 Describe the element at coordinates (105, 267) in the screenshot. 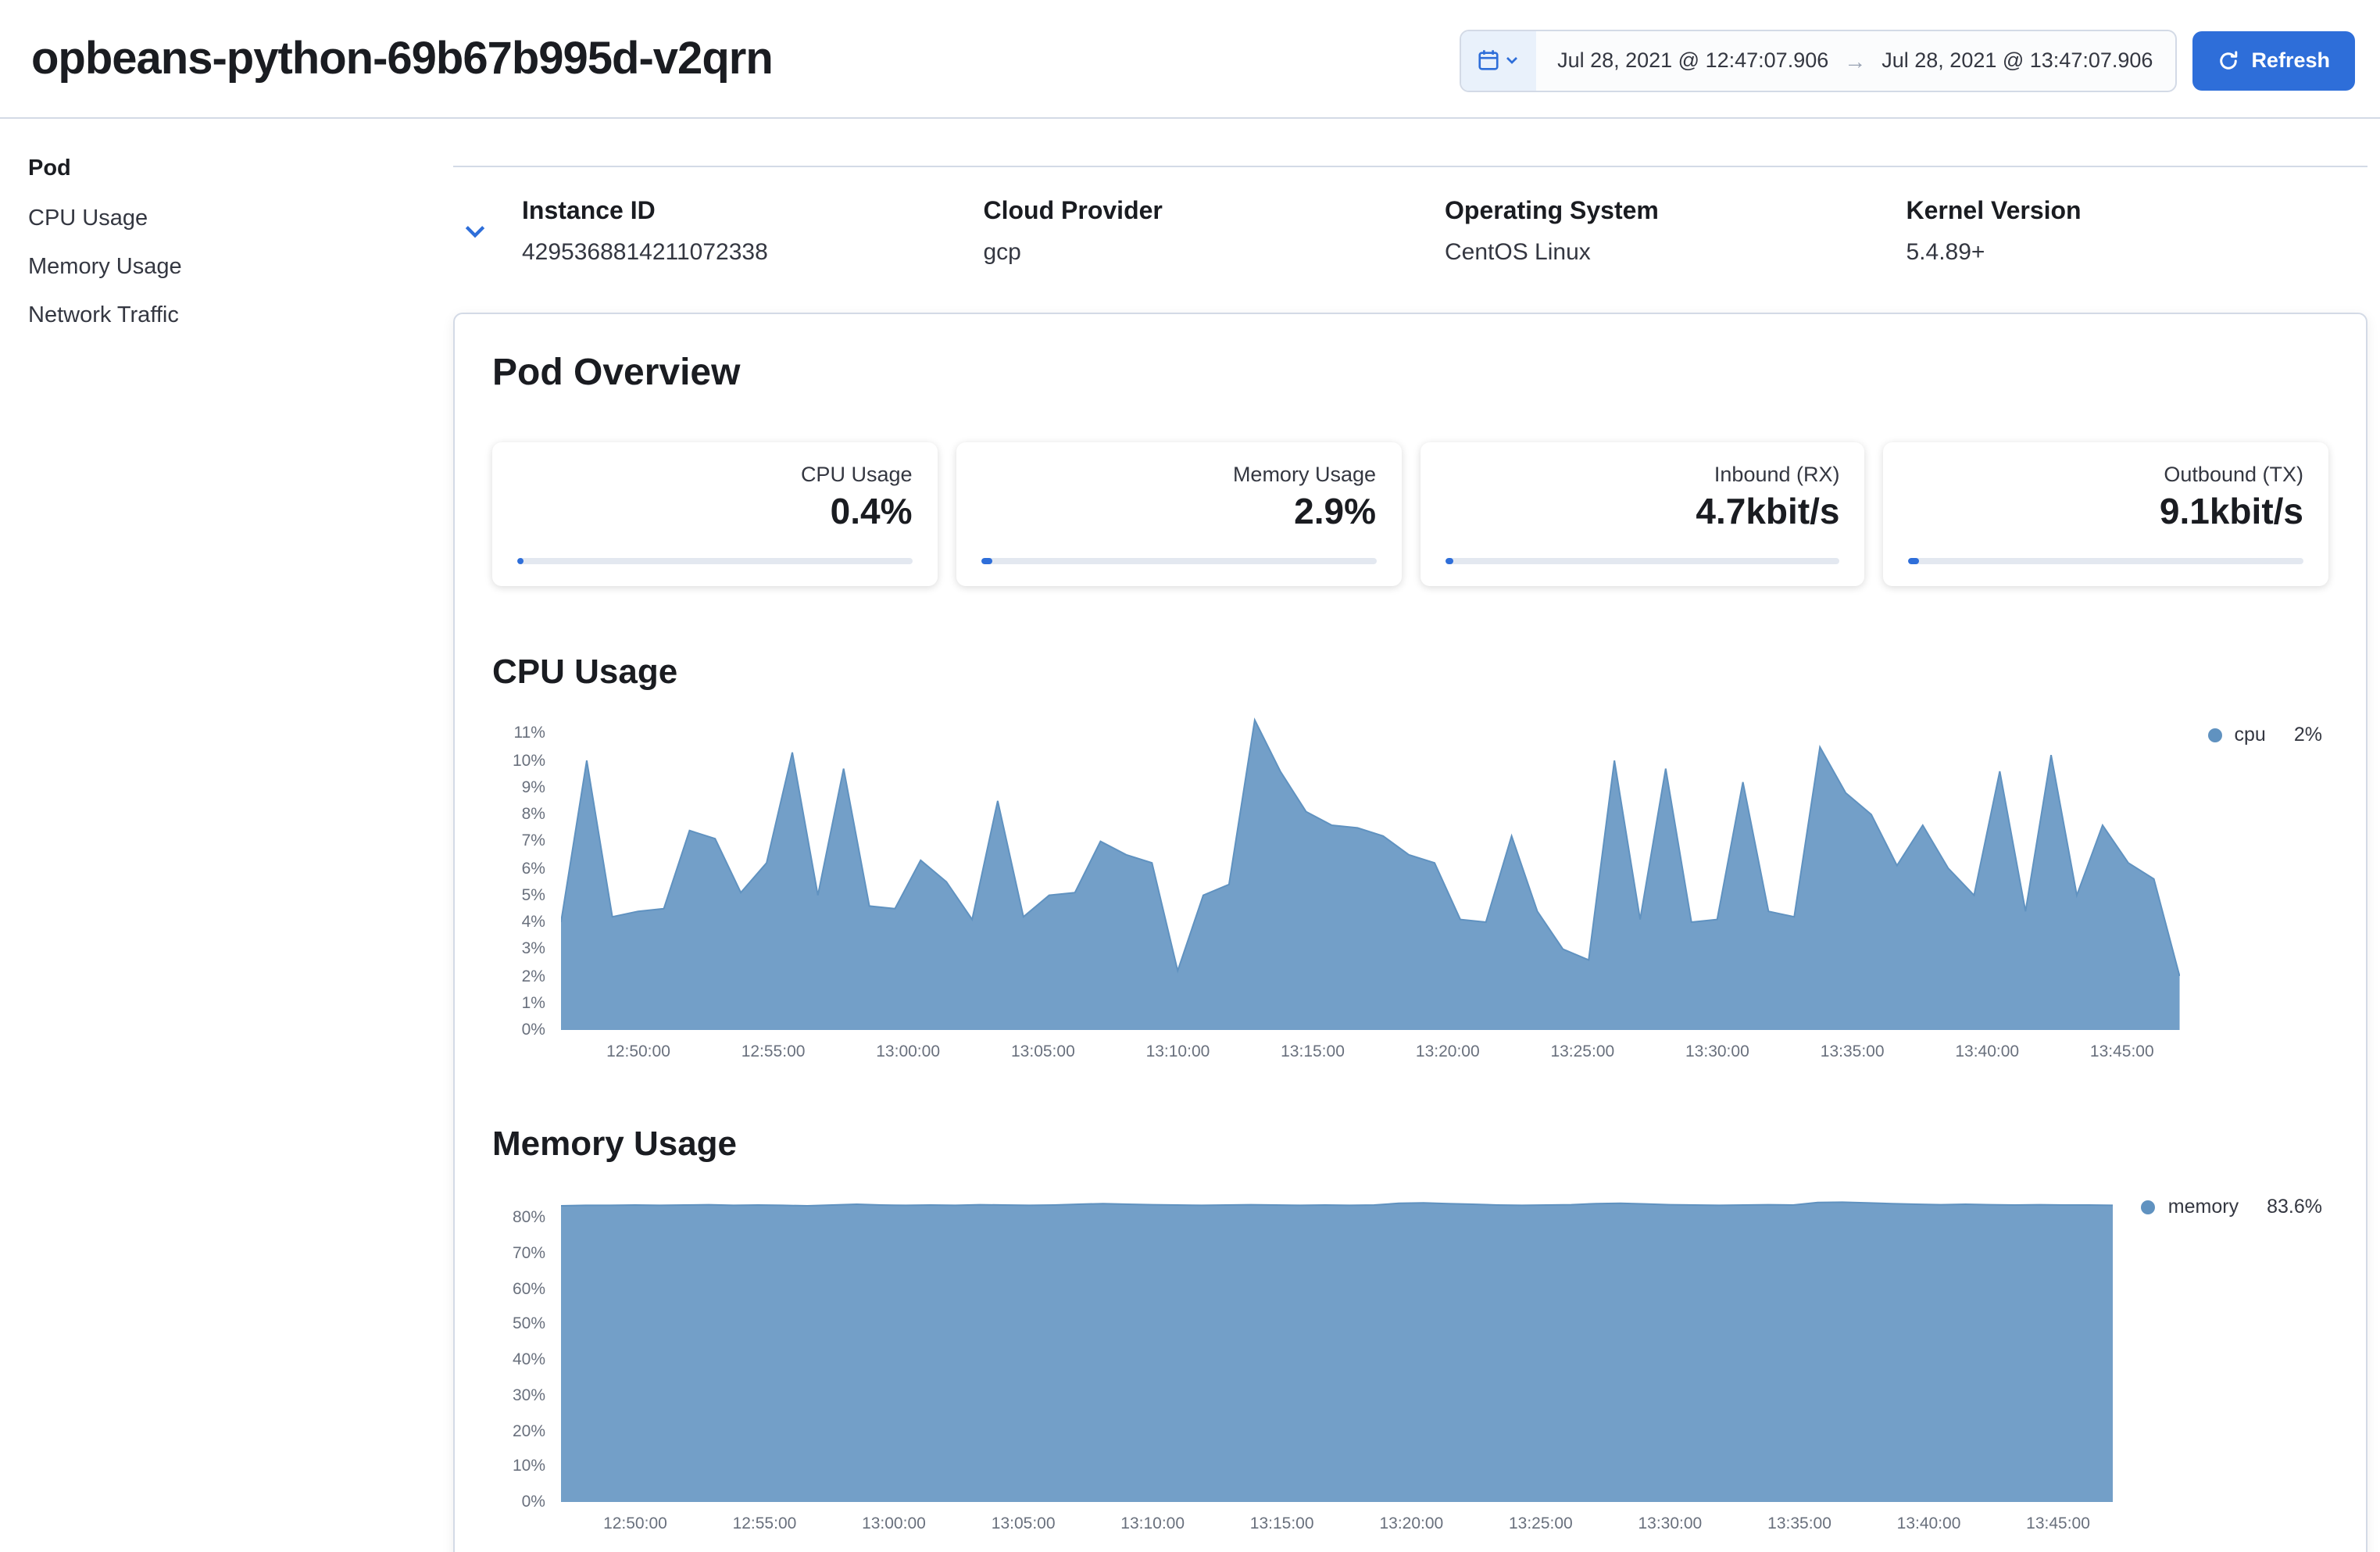

I see `sidebar-item-memory-usage: Memory Usage` at that location.